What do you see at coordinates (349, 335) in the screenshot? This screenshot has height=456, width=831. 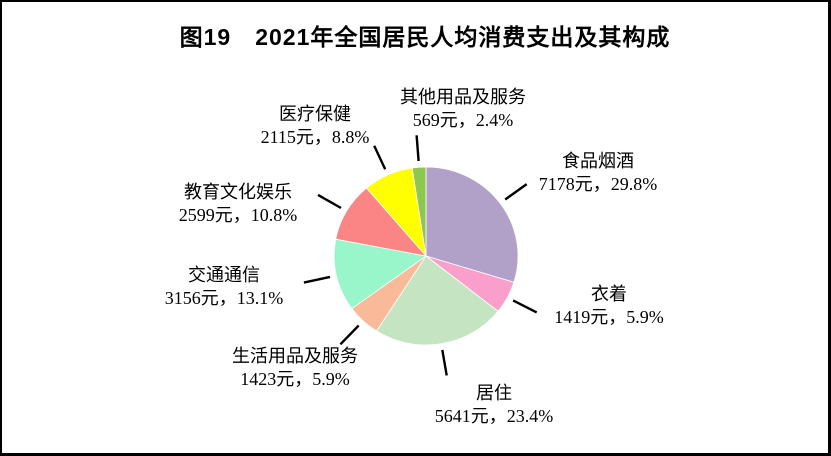 I see `leader-line-household-goods-services` at bounding box center [349, 335].